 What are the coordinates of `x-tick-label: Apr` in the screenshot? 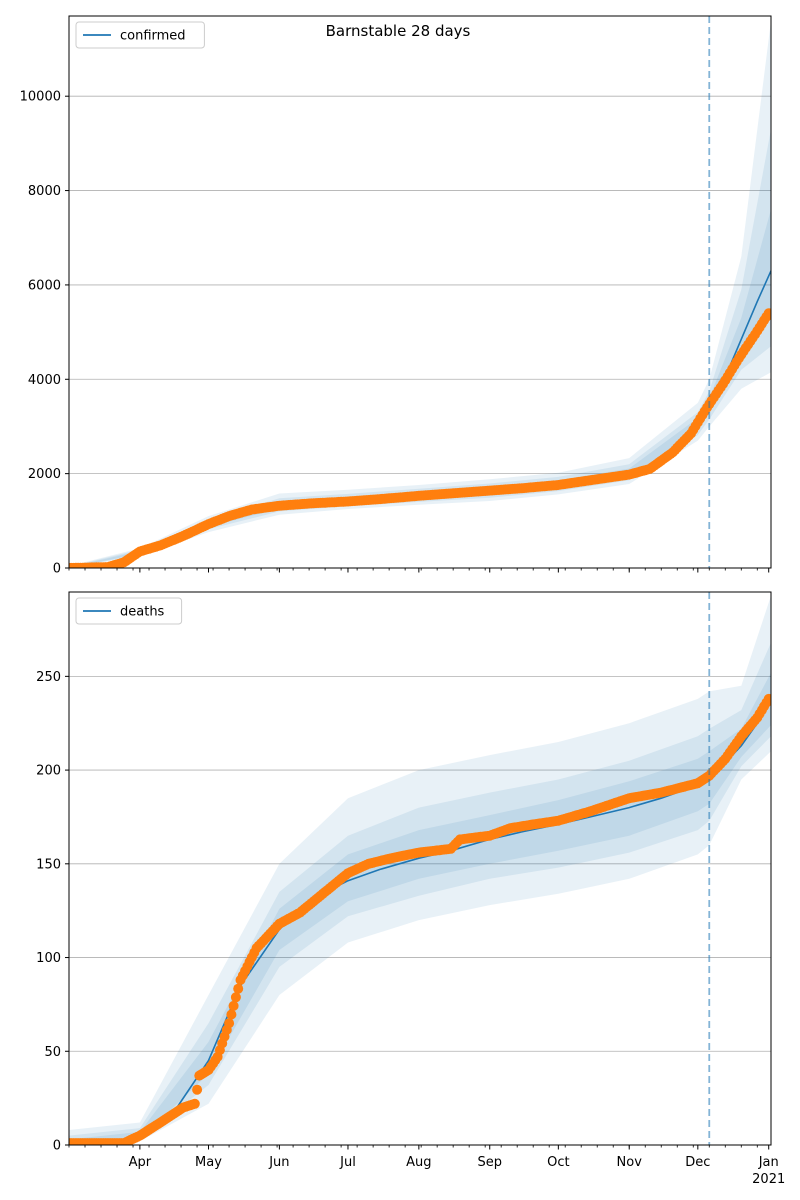 It's located at (140, 1162).